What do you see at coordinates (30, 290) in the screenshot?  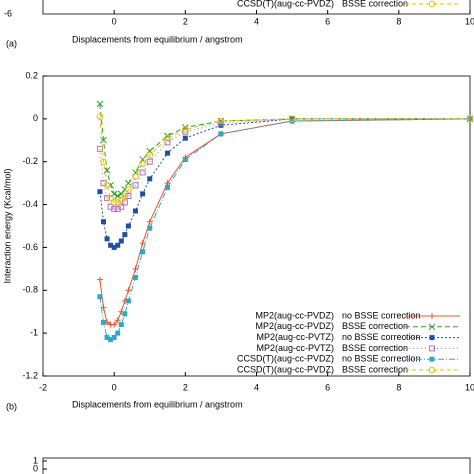 I see `y-tick-label: -0.8` at bounding box center [30, 290].